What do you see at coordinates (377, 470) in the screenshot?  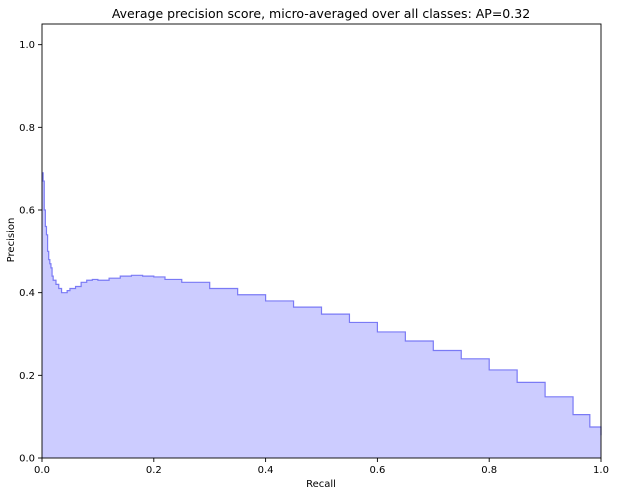 I see `x-tick-label: 0.6` at bounding box center [377, 470].